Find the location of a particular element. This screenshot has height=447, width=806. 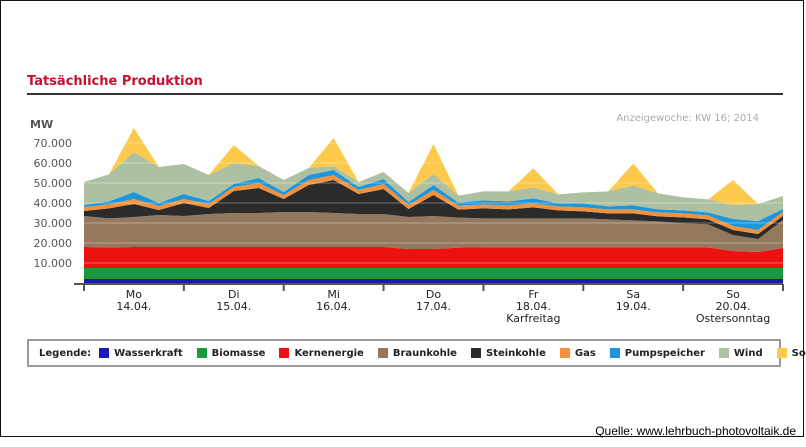

legend-label: Steinkohle is located at coordinates (515, 353).